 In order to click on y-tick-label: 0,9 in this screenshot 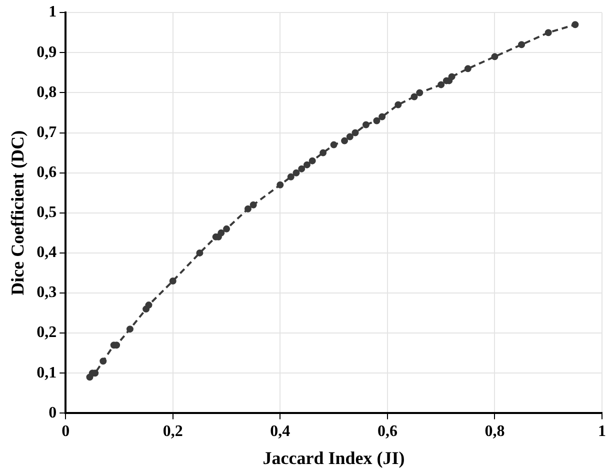, I will do `click(46, 52)`.